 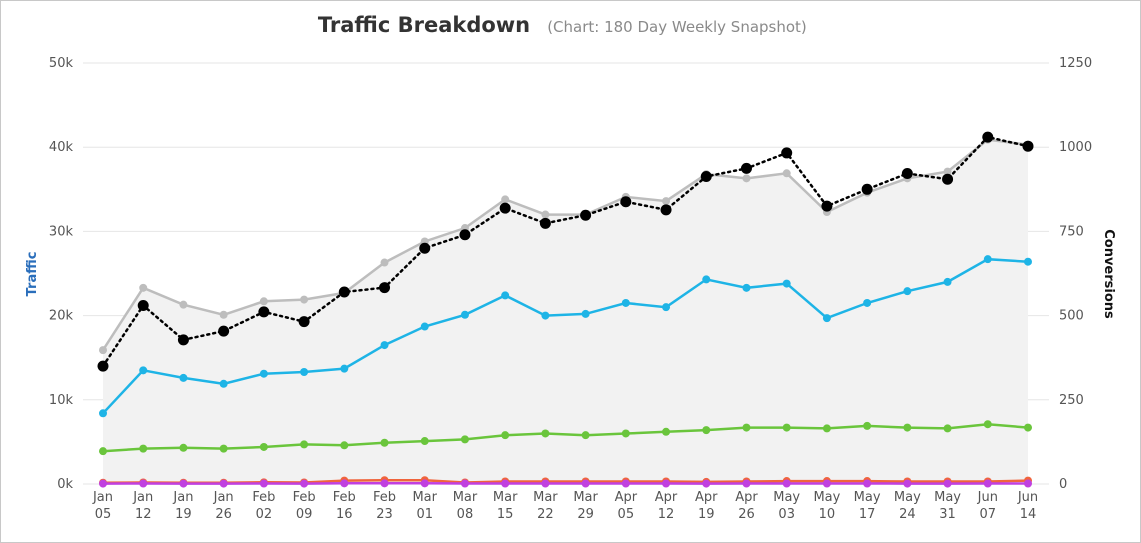 What do you see at coordinates (947, 506) in the screenshot?
I see `x-tick-label: May 31` at bounding box center [947, 506].